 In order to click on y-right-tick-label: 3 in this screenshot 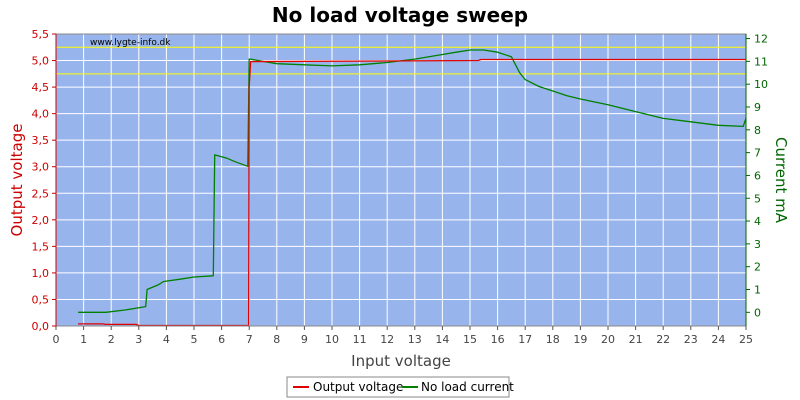, I will do `click(757, 244)`.